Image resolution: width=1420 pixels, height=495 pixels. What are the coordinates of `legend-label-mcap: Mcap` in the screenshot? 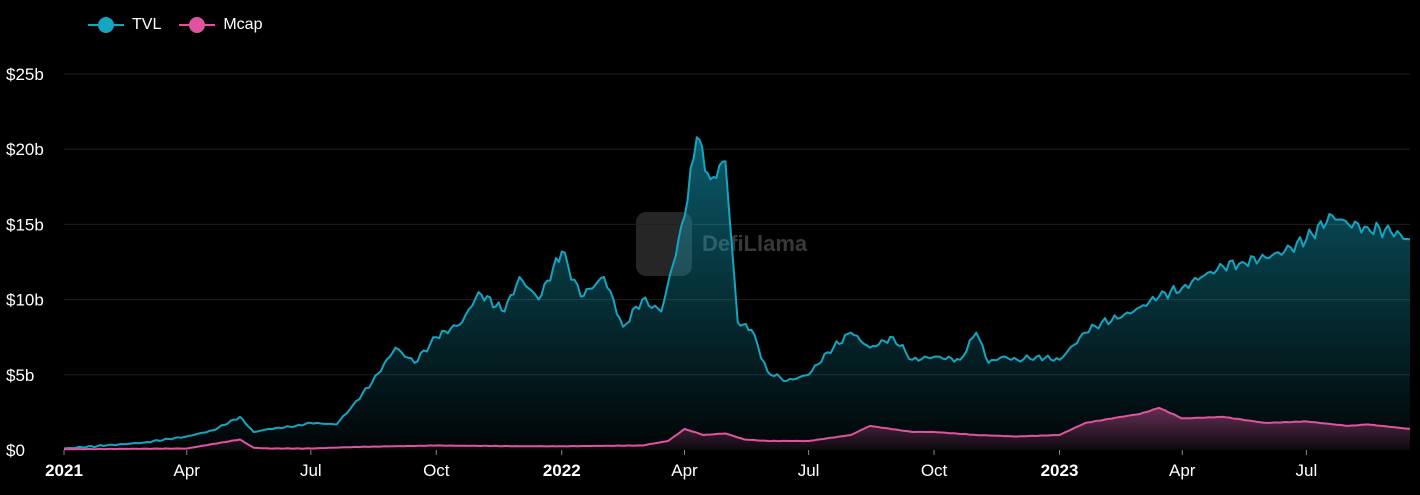 It's located at (243, 24).